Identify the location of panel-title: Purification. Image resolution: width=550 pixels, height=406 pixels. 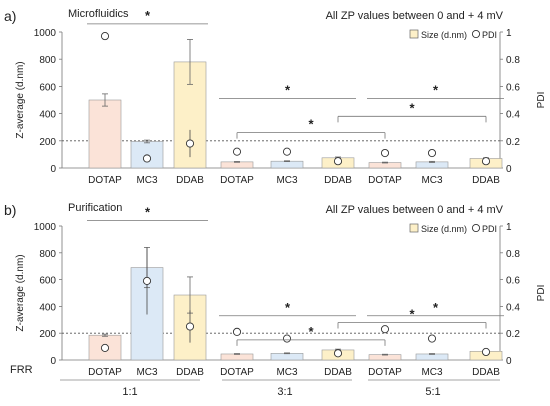
(95, 208).